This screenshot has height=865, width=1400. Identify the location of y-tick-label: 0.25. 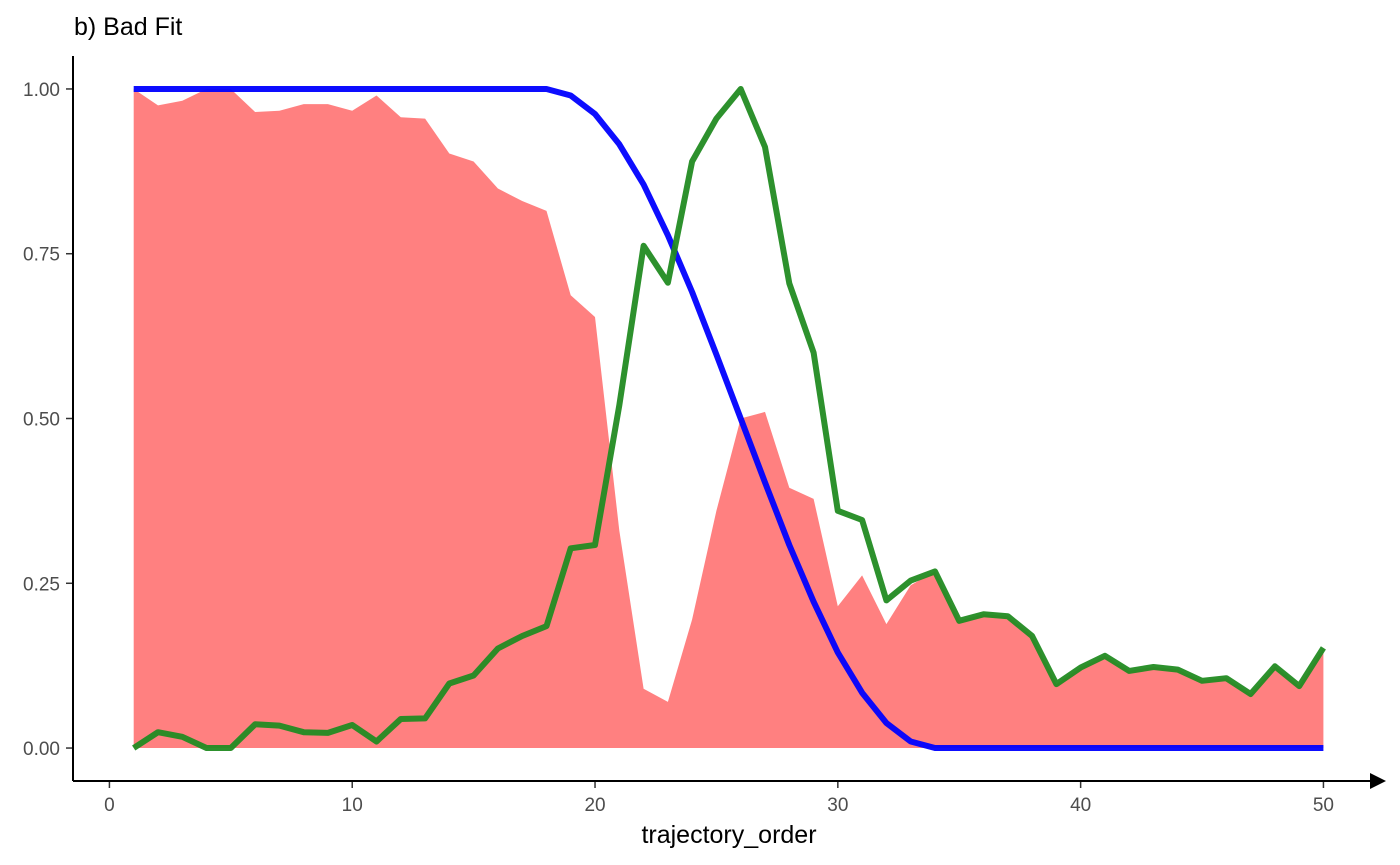
(41, 584).